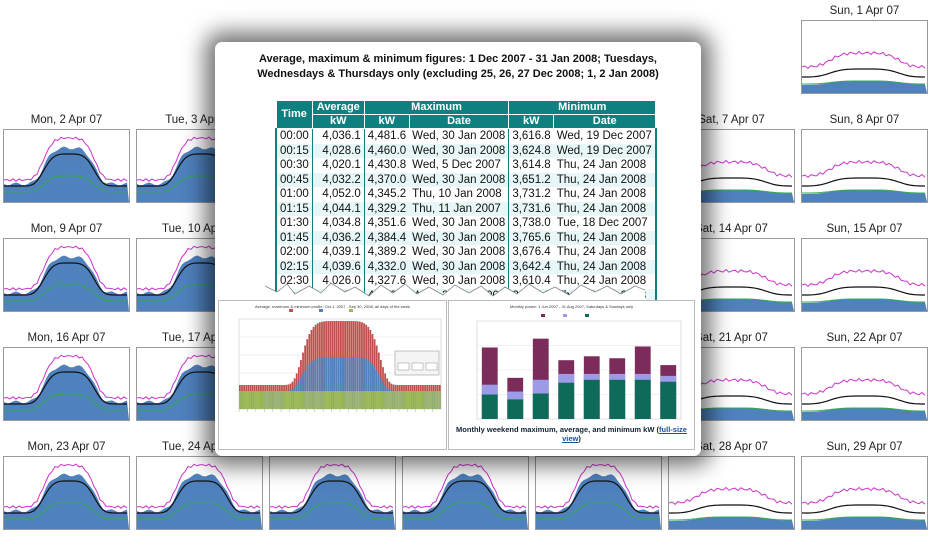 The width and height of the screenshot is (929, 551). What do you see at coordinates (864, 447) in the screenshot?
I see `day-label: Sun, 29 Apr 07` at bounding box center [864, 447].